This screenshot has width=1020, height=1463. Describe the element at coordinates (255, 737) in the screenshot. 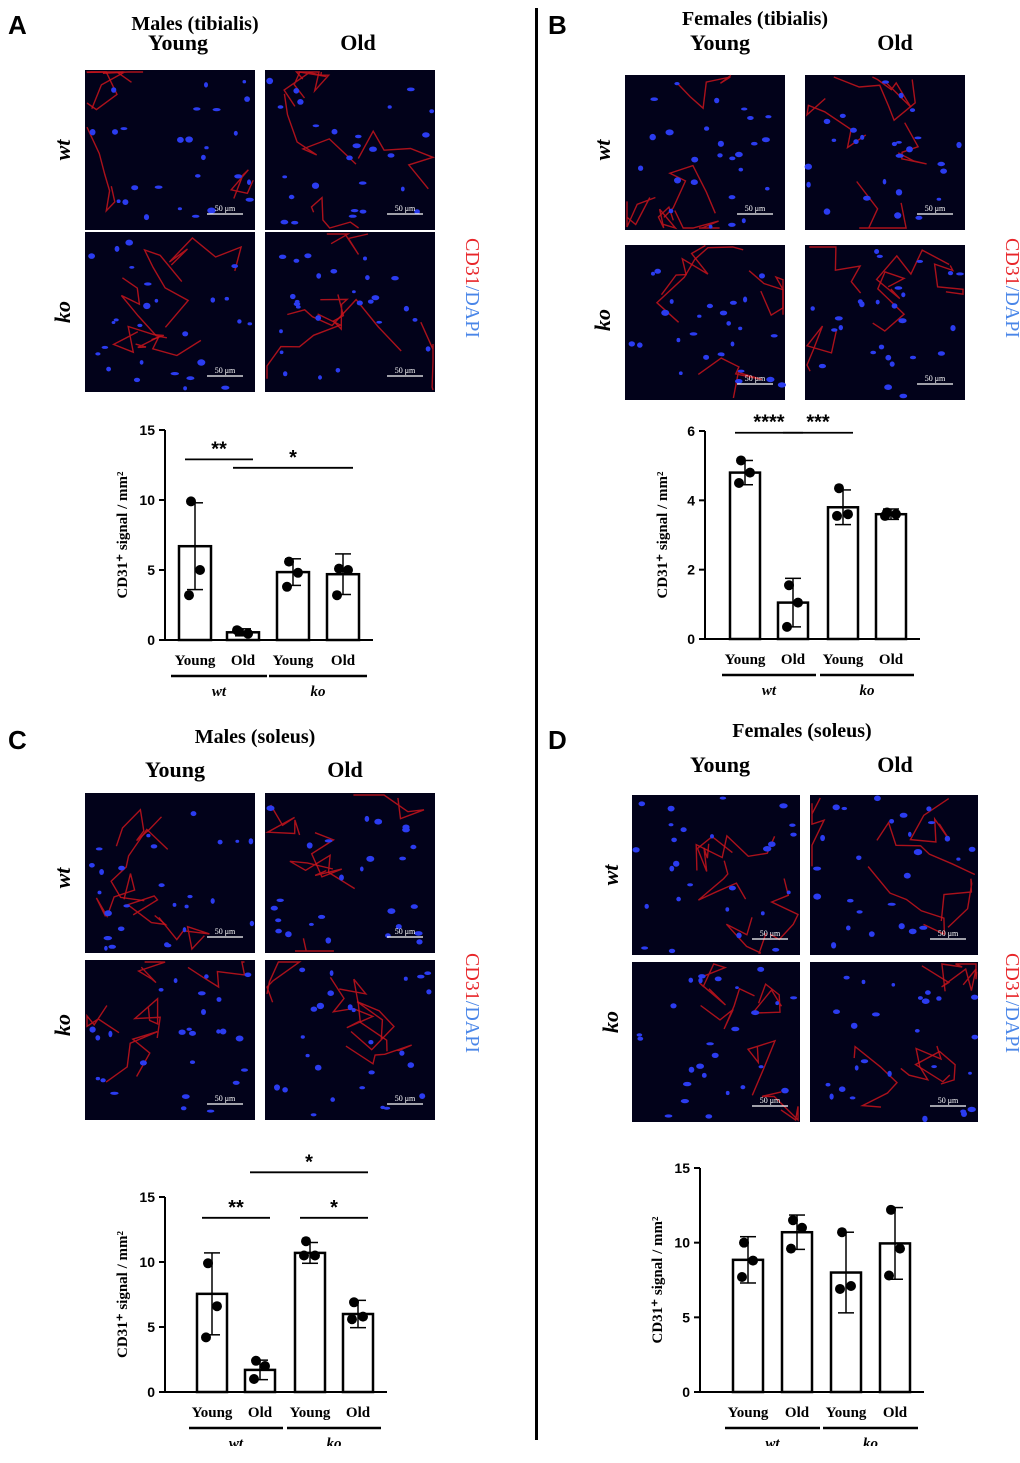

I see `panel-title: Males (soleus)` at that location.